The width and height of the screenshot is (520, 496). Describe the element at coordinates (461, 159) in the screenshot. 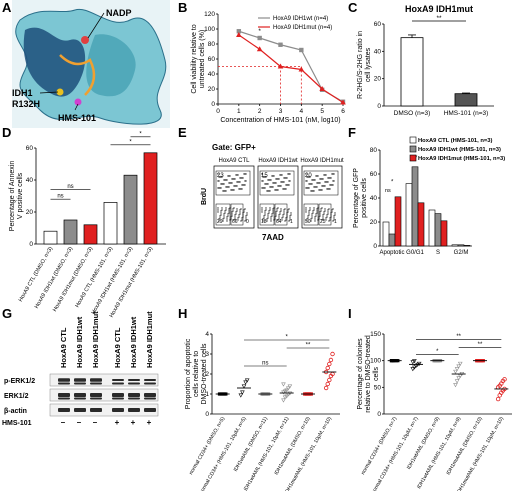

I see `legend-label: HoxA9 IDH1mut (HMS-101, n=3)` at that location.